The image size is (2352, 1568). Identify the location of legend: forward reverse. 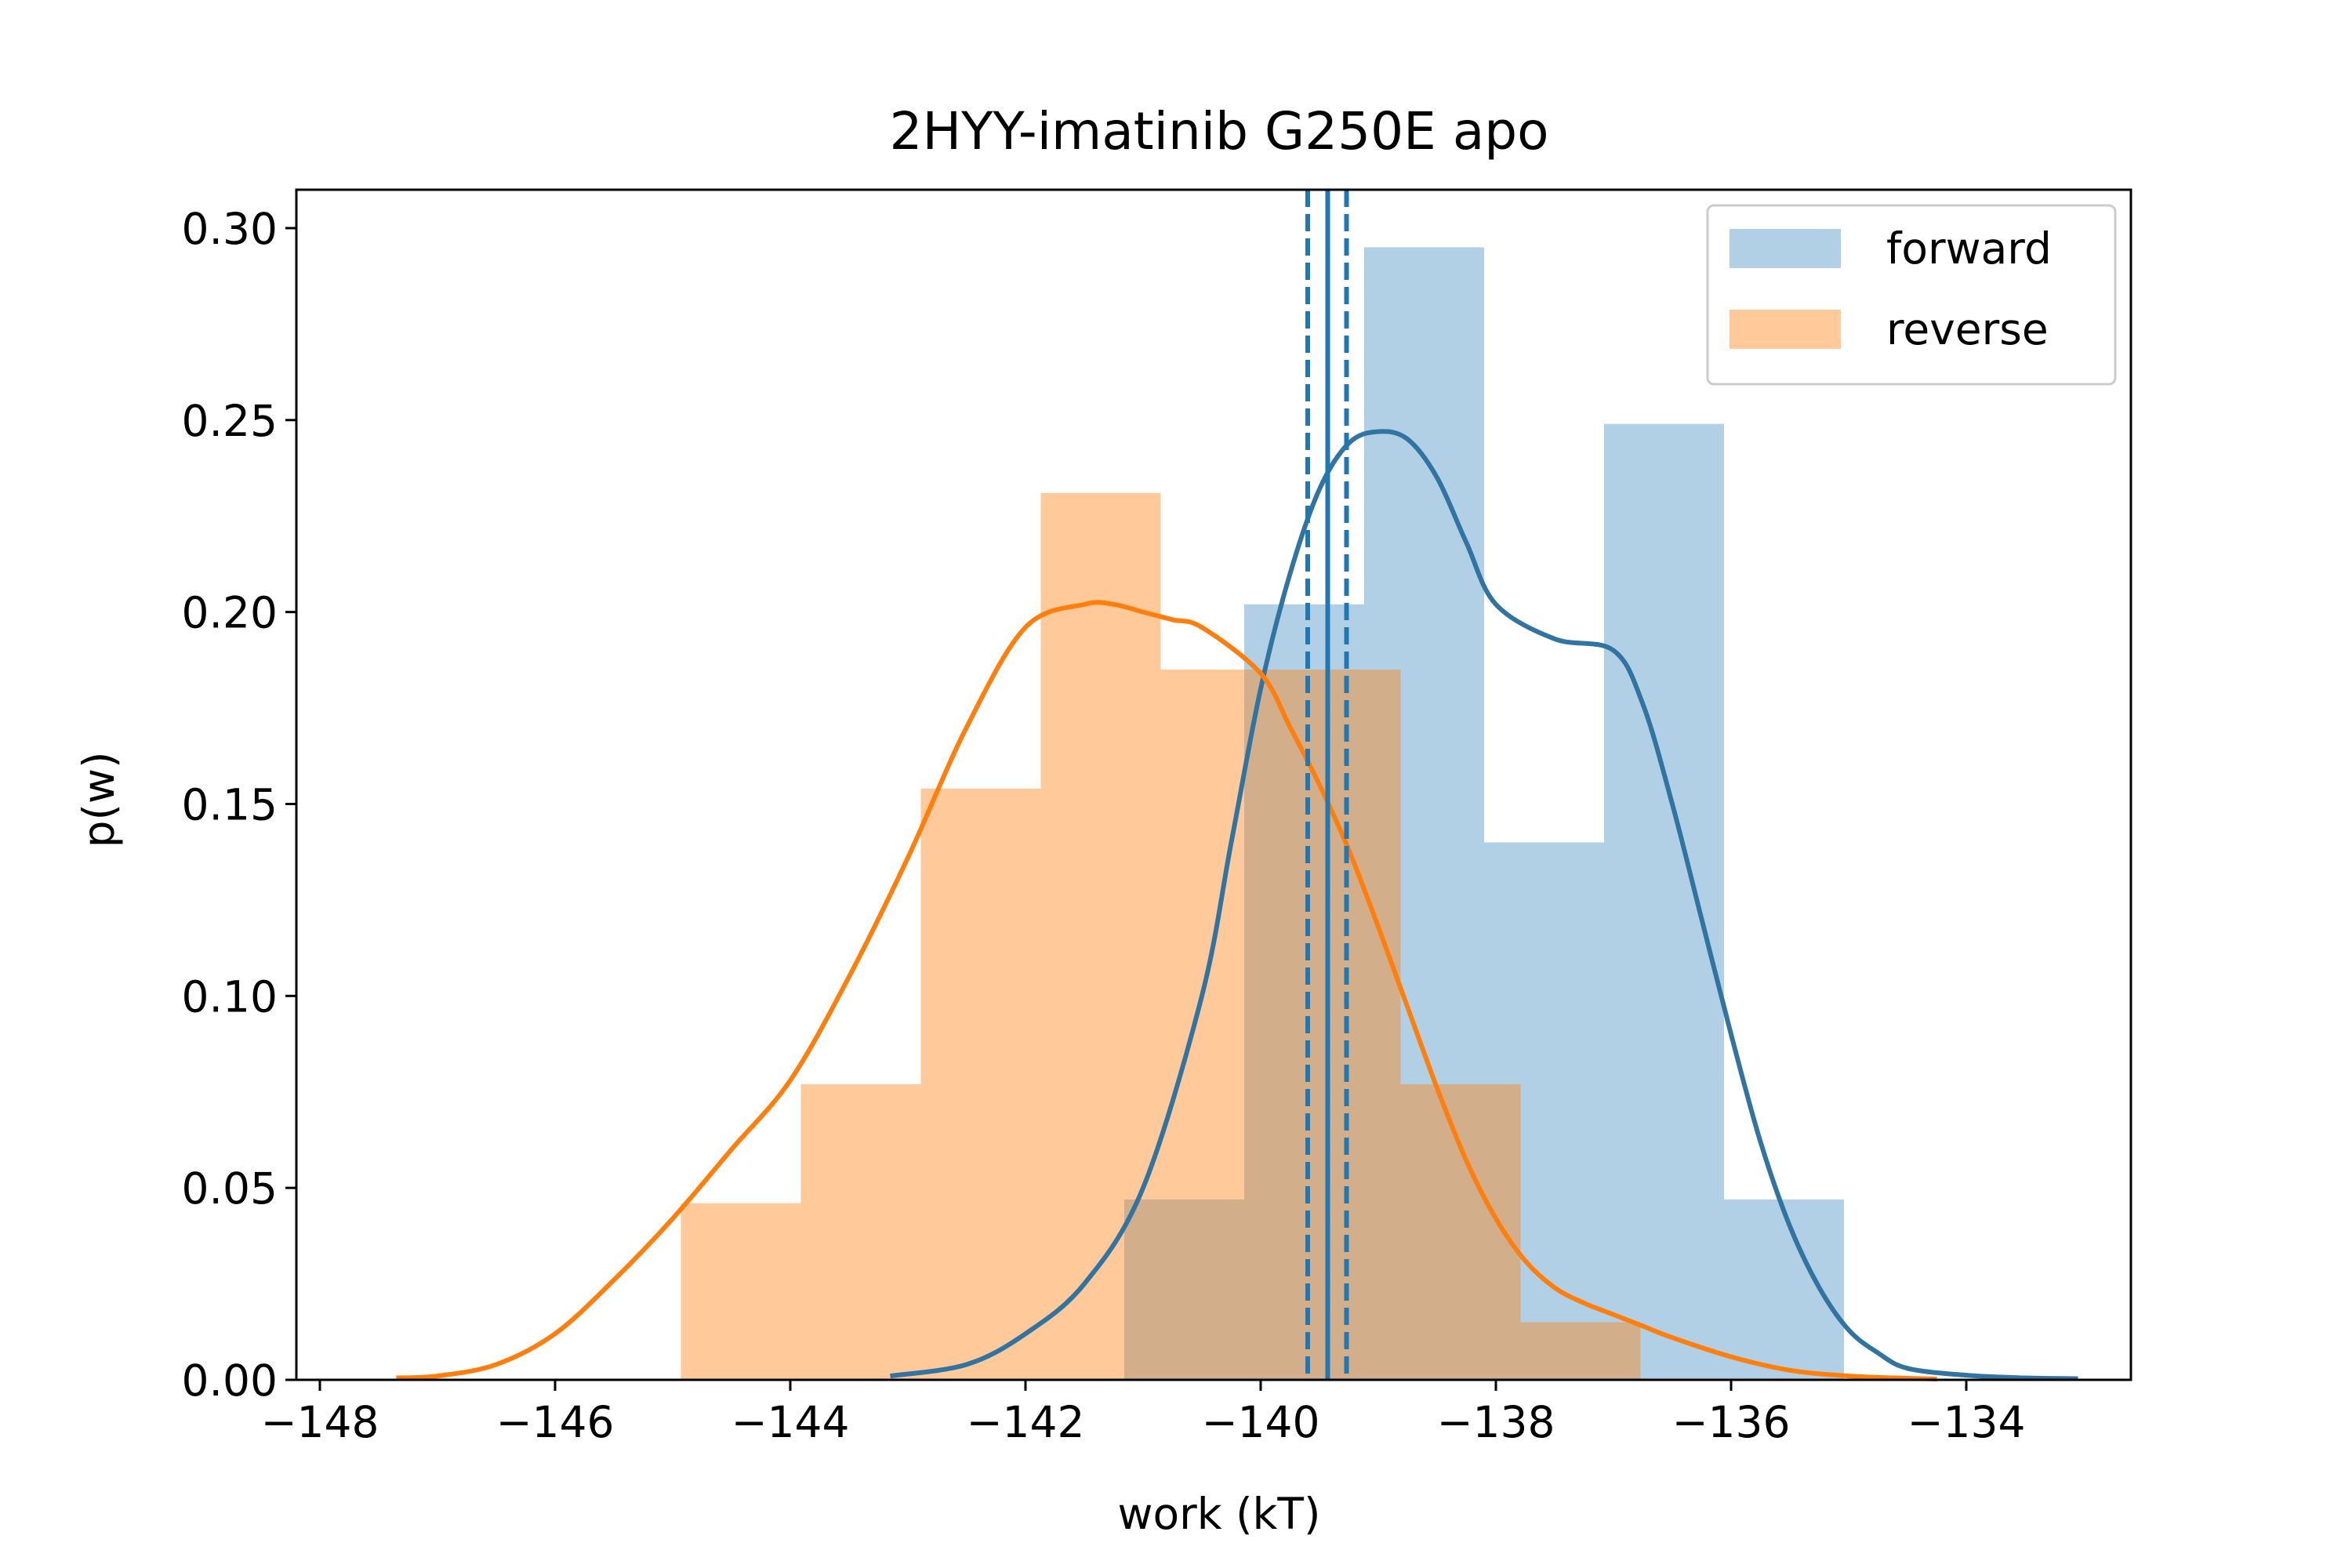
(1912, 295).